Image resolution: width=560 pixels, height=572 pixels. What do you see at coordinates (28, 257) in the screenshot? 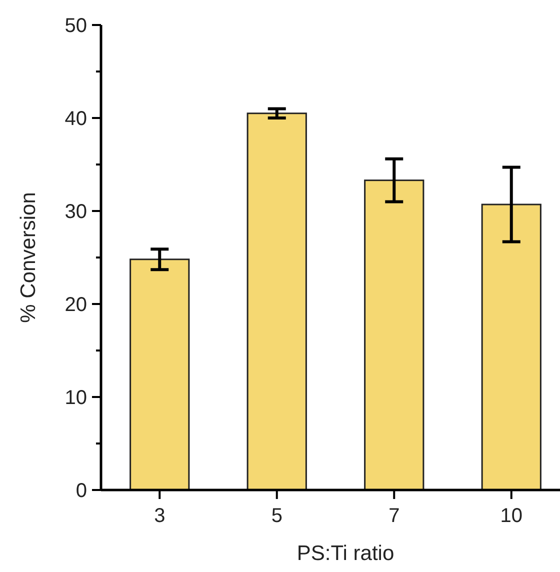
I see `y-axis-title: % Conversion` at bounding box center [28, 257].